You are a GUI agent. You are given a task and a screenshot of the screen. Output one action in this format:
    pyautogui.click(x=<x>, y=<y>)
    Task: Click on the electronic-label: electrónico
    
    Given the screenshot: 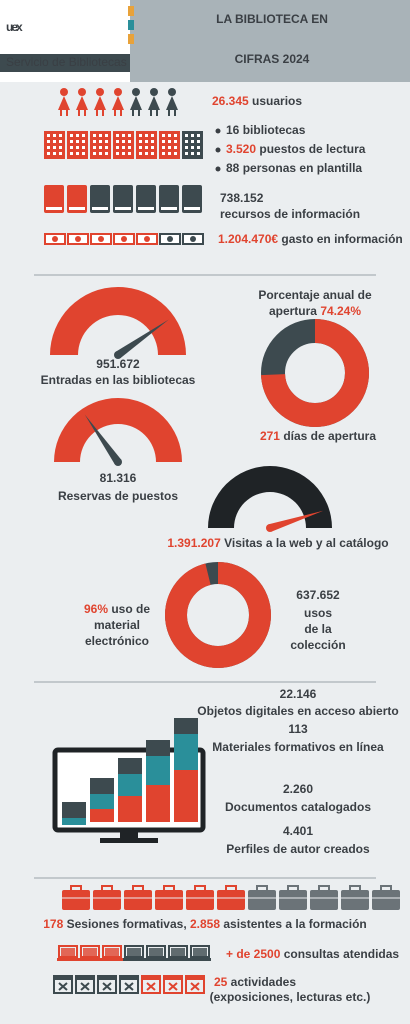 What is the action you would take?
    pyautogui.click(x=117, y=641)
    